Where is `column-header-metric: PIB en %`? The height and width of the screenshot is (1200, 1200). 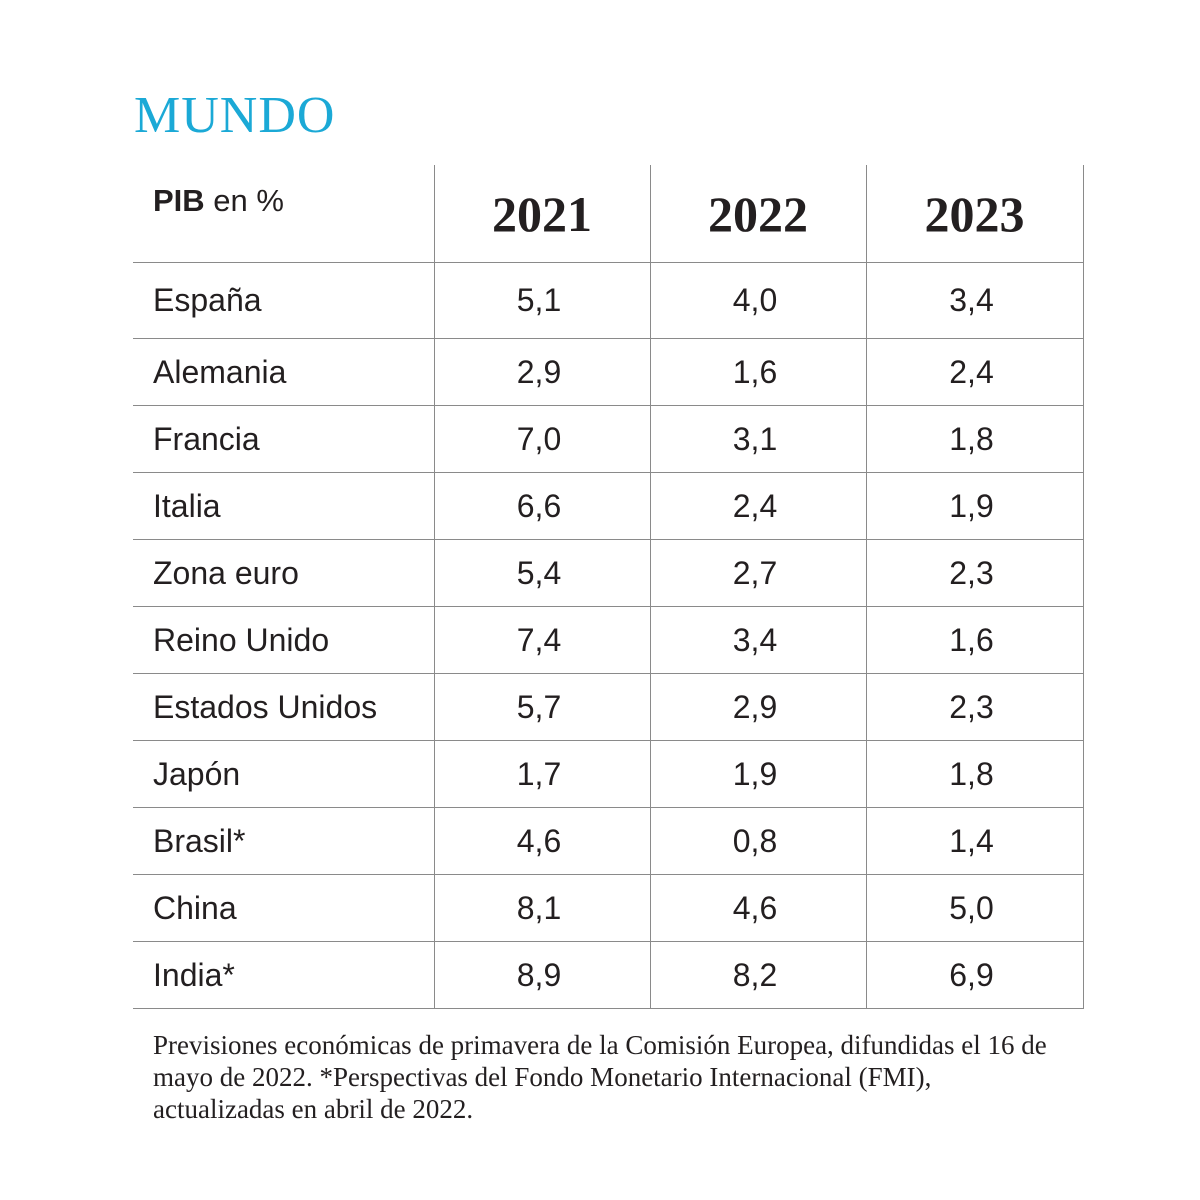
column-header-metric: PIB en % is located at coordinates (284, 214).